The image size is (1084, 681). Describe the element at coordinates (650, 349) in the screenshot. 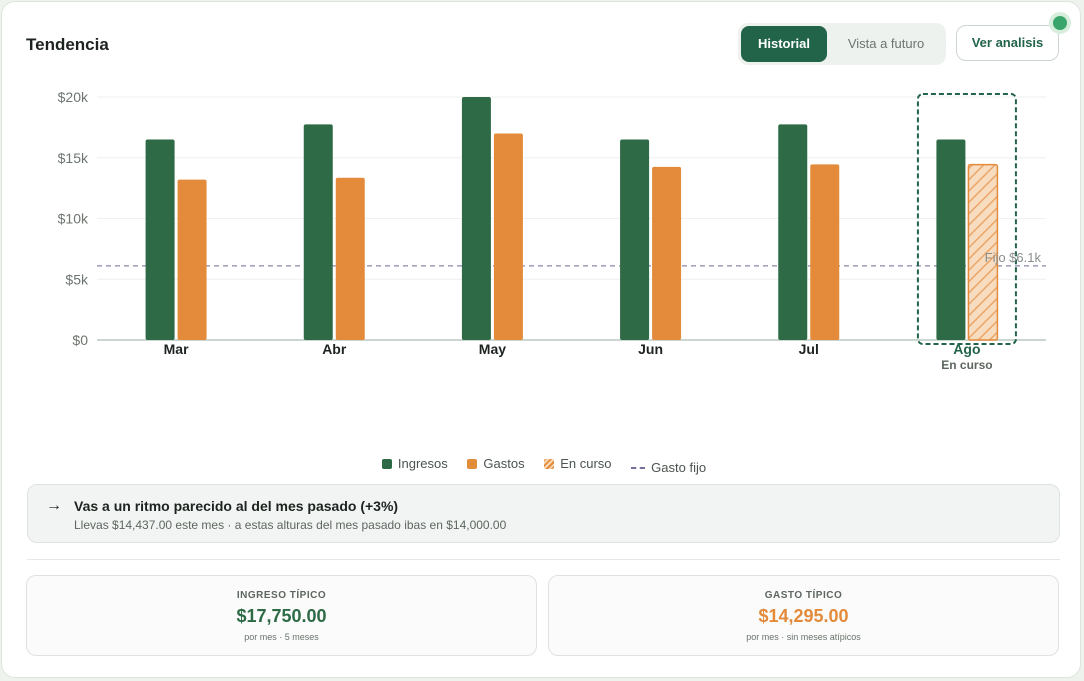

I see `x-tick-label: Jun` at that location.